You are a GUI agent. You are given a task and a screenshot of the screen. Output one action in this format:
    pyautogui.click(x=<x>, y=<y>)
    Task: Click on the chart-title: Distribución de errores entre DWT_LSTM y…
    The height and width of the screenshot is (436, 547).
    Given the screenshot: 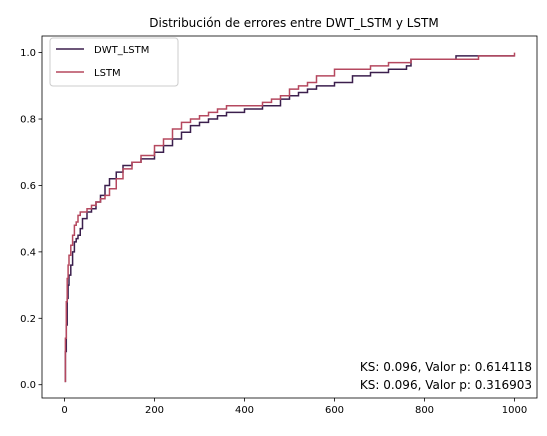 What is the action you would take?
    pyautogui.click(x=293, y=23)
    